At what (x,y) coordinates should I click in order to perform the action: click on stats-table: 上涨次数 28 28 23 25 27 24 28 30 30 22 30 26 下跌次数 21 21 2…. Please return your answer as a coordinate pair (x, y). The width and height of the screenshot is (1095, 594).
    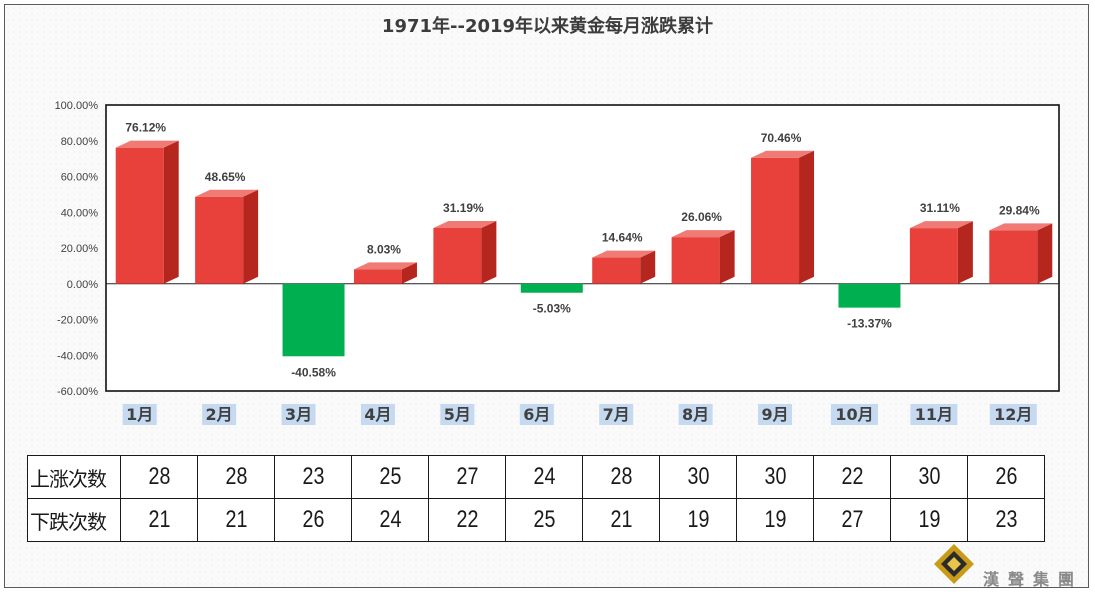
    Looking at the image, I should click on (536, 498).